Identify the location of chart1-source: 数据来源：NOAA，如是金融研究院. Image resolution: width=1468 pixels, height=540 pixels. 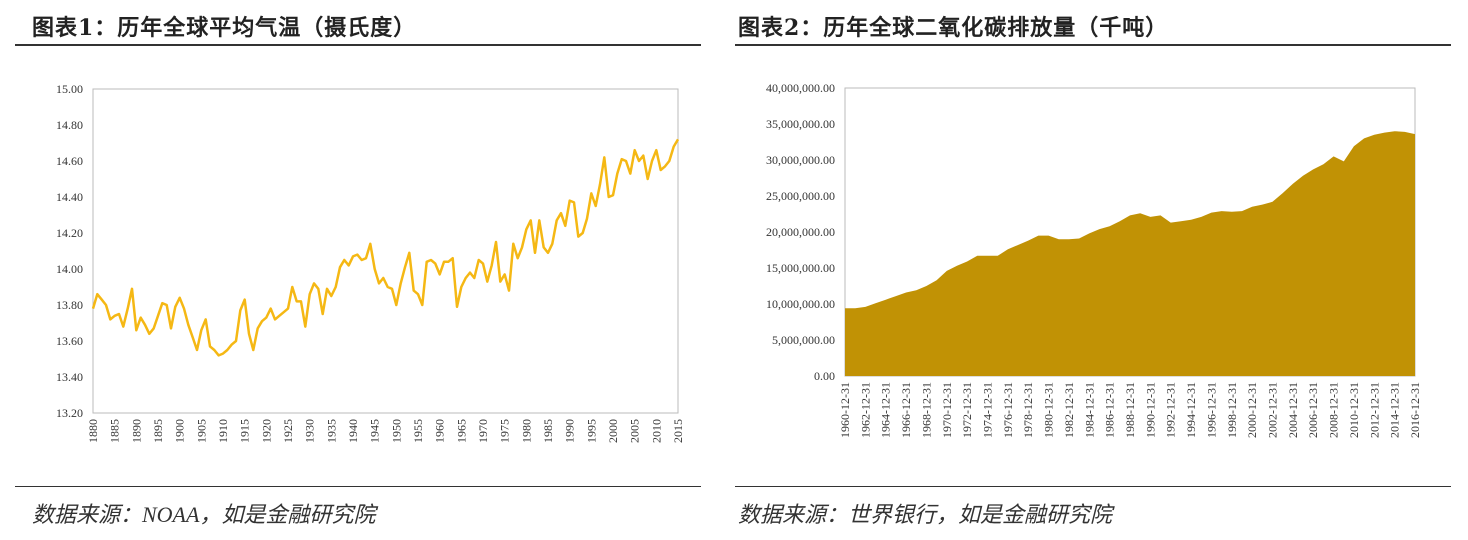
(204, 514).